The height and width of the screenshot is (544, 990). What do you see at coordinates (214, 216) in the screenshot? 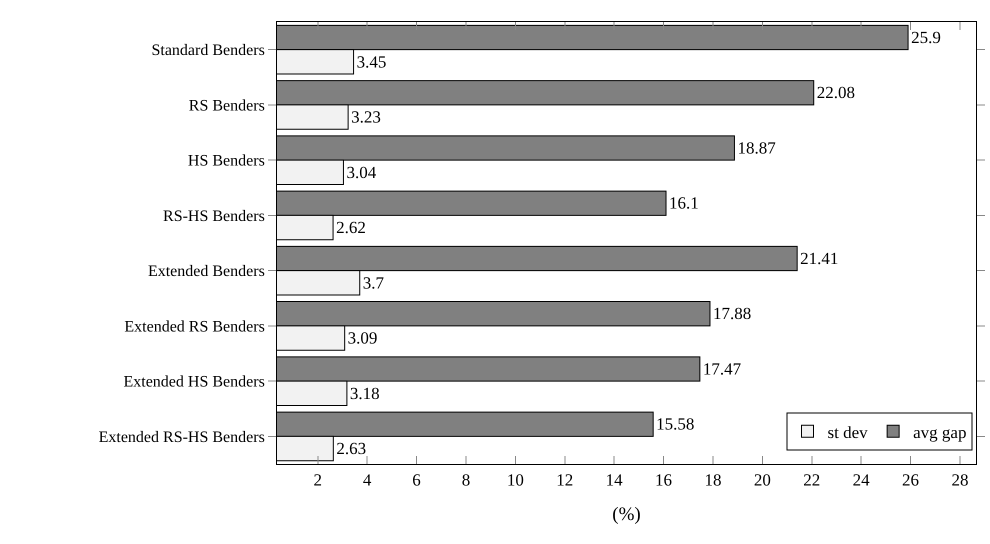
I see `y-tick-label: RS-HS Benders` at bounding box center [214, 216].